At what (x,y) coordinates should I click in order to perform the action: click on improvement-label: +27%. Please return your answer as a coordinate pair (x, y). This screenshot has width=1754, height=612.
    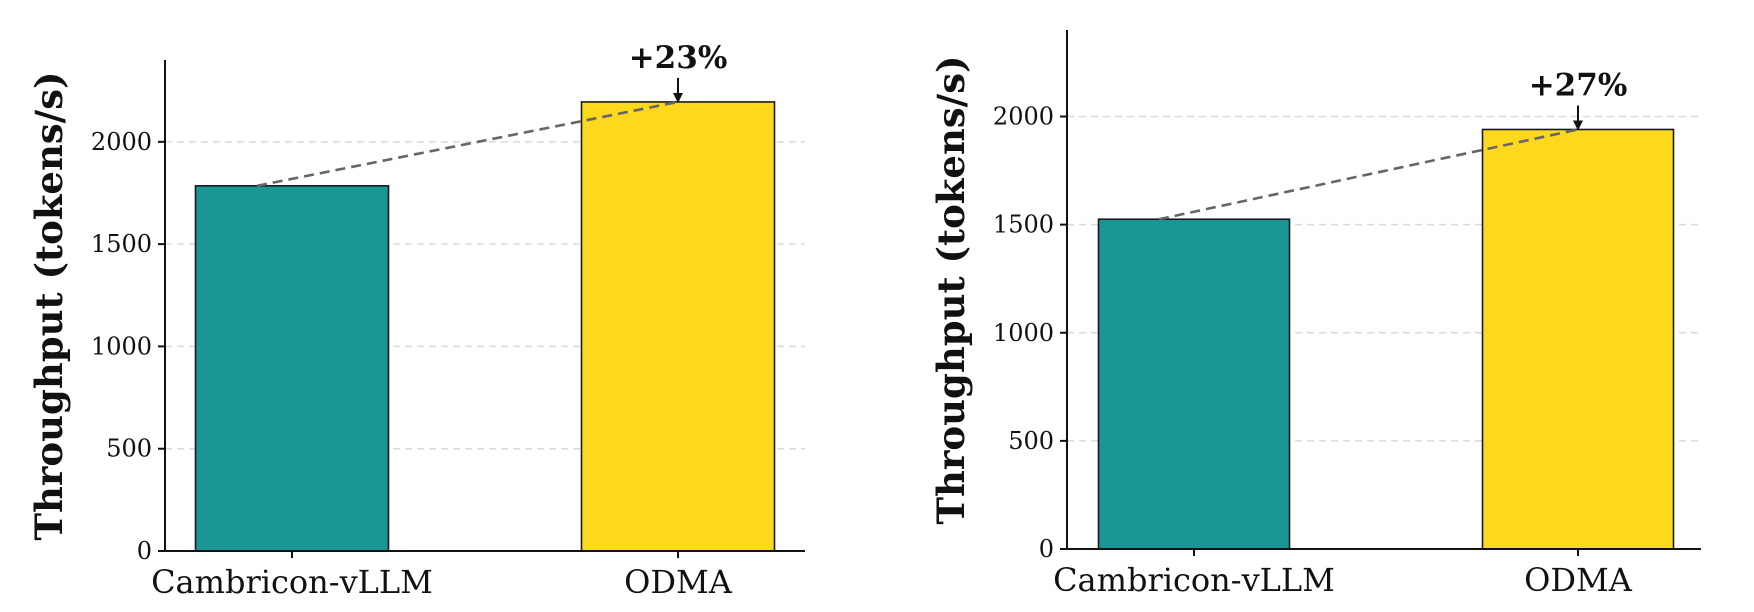
    Looking at the image, I should click on (1578, 85).